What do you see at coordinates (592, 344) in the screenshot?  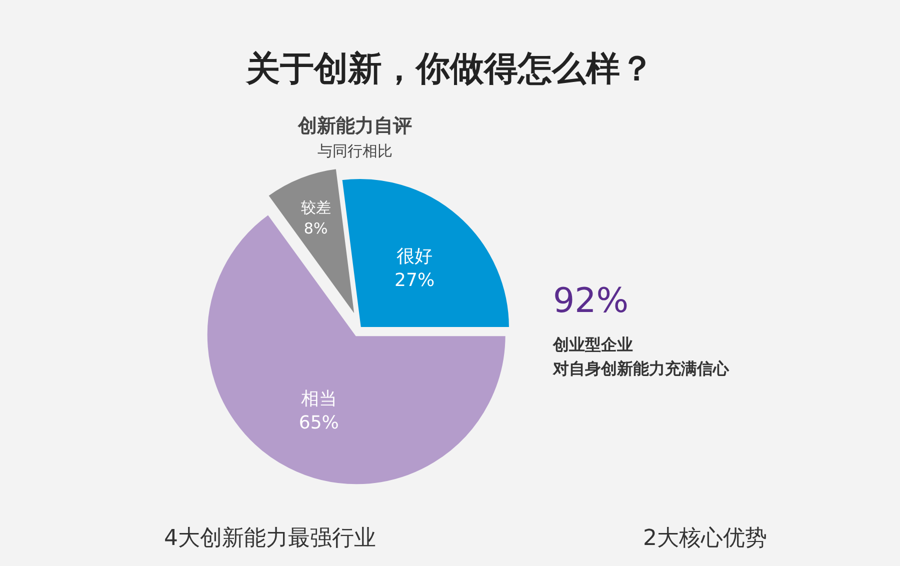 I see `text: 创业型企业` at bounding box center [592, 344].